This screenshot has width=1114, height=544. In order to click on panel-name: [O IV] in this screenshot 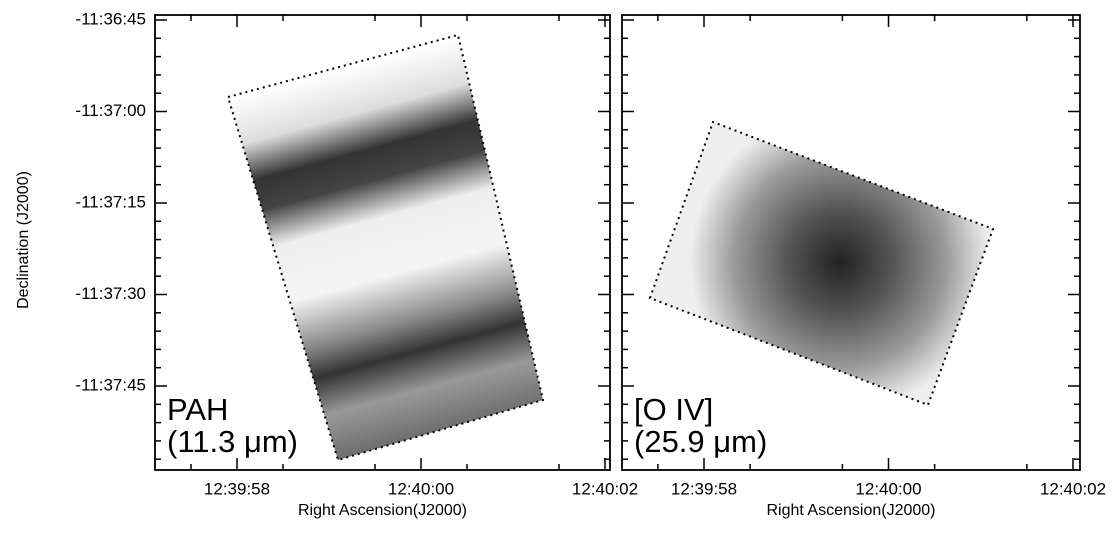, I will do `click(673, 409)`.